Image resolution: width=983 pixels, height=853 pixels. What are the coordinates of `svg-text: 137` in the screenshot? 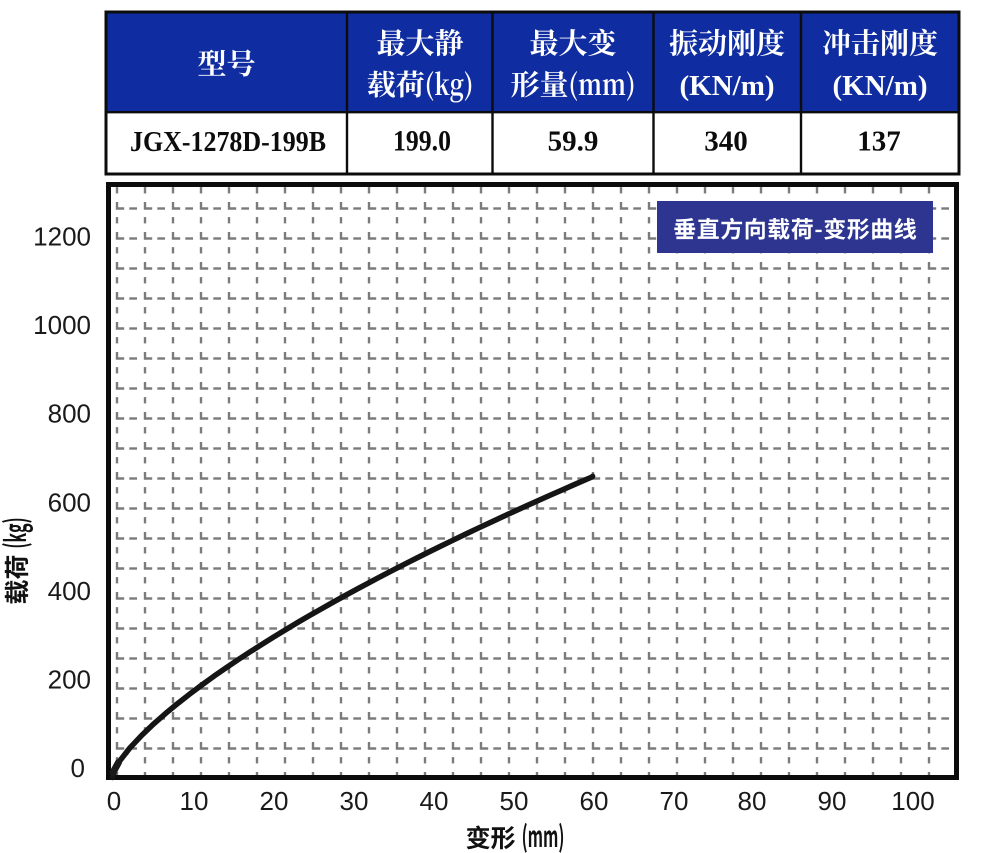 It's located at (879, 142).